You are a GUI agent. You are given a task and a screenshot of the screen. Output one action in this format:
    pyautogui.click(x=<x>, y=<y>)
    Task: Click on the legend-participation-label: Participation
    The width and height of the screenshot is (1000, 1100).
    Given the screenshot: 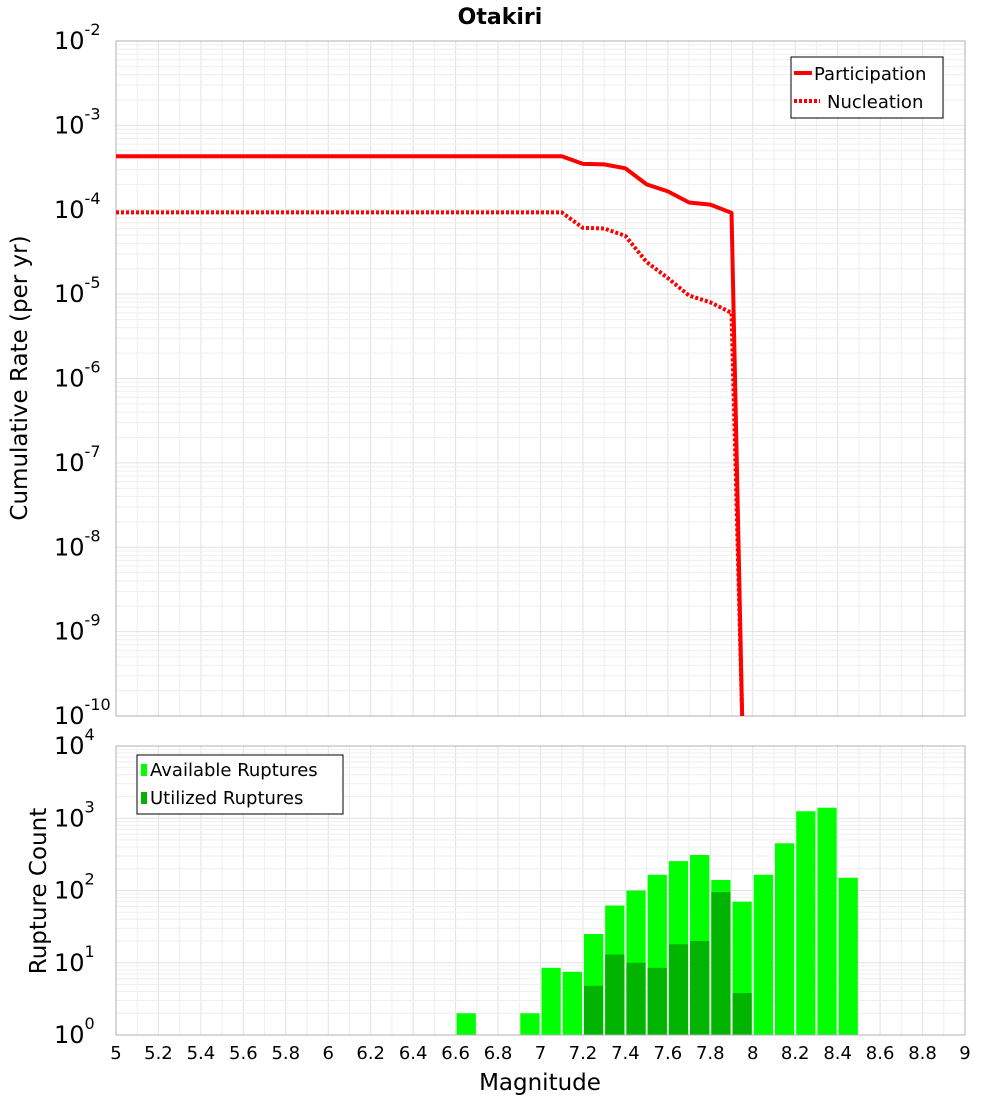 What is the action you would take?
    pyautogui.click(x=870, y=74)
    